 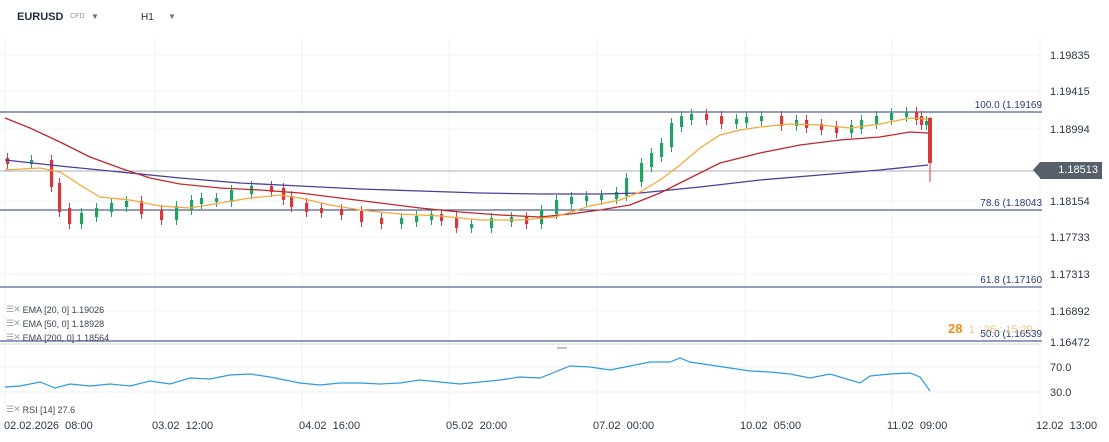 I want to click on price-tick-label: 1.18994, so click(x=1070, y=130).